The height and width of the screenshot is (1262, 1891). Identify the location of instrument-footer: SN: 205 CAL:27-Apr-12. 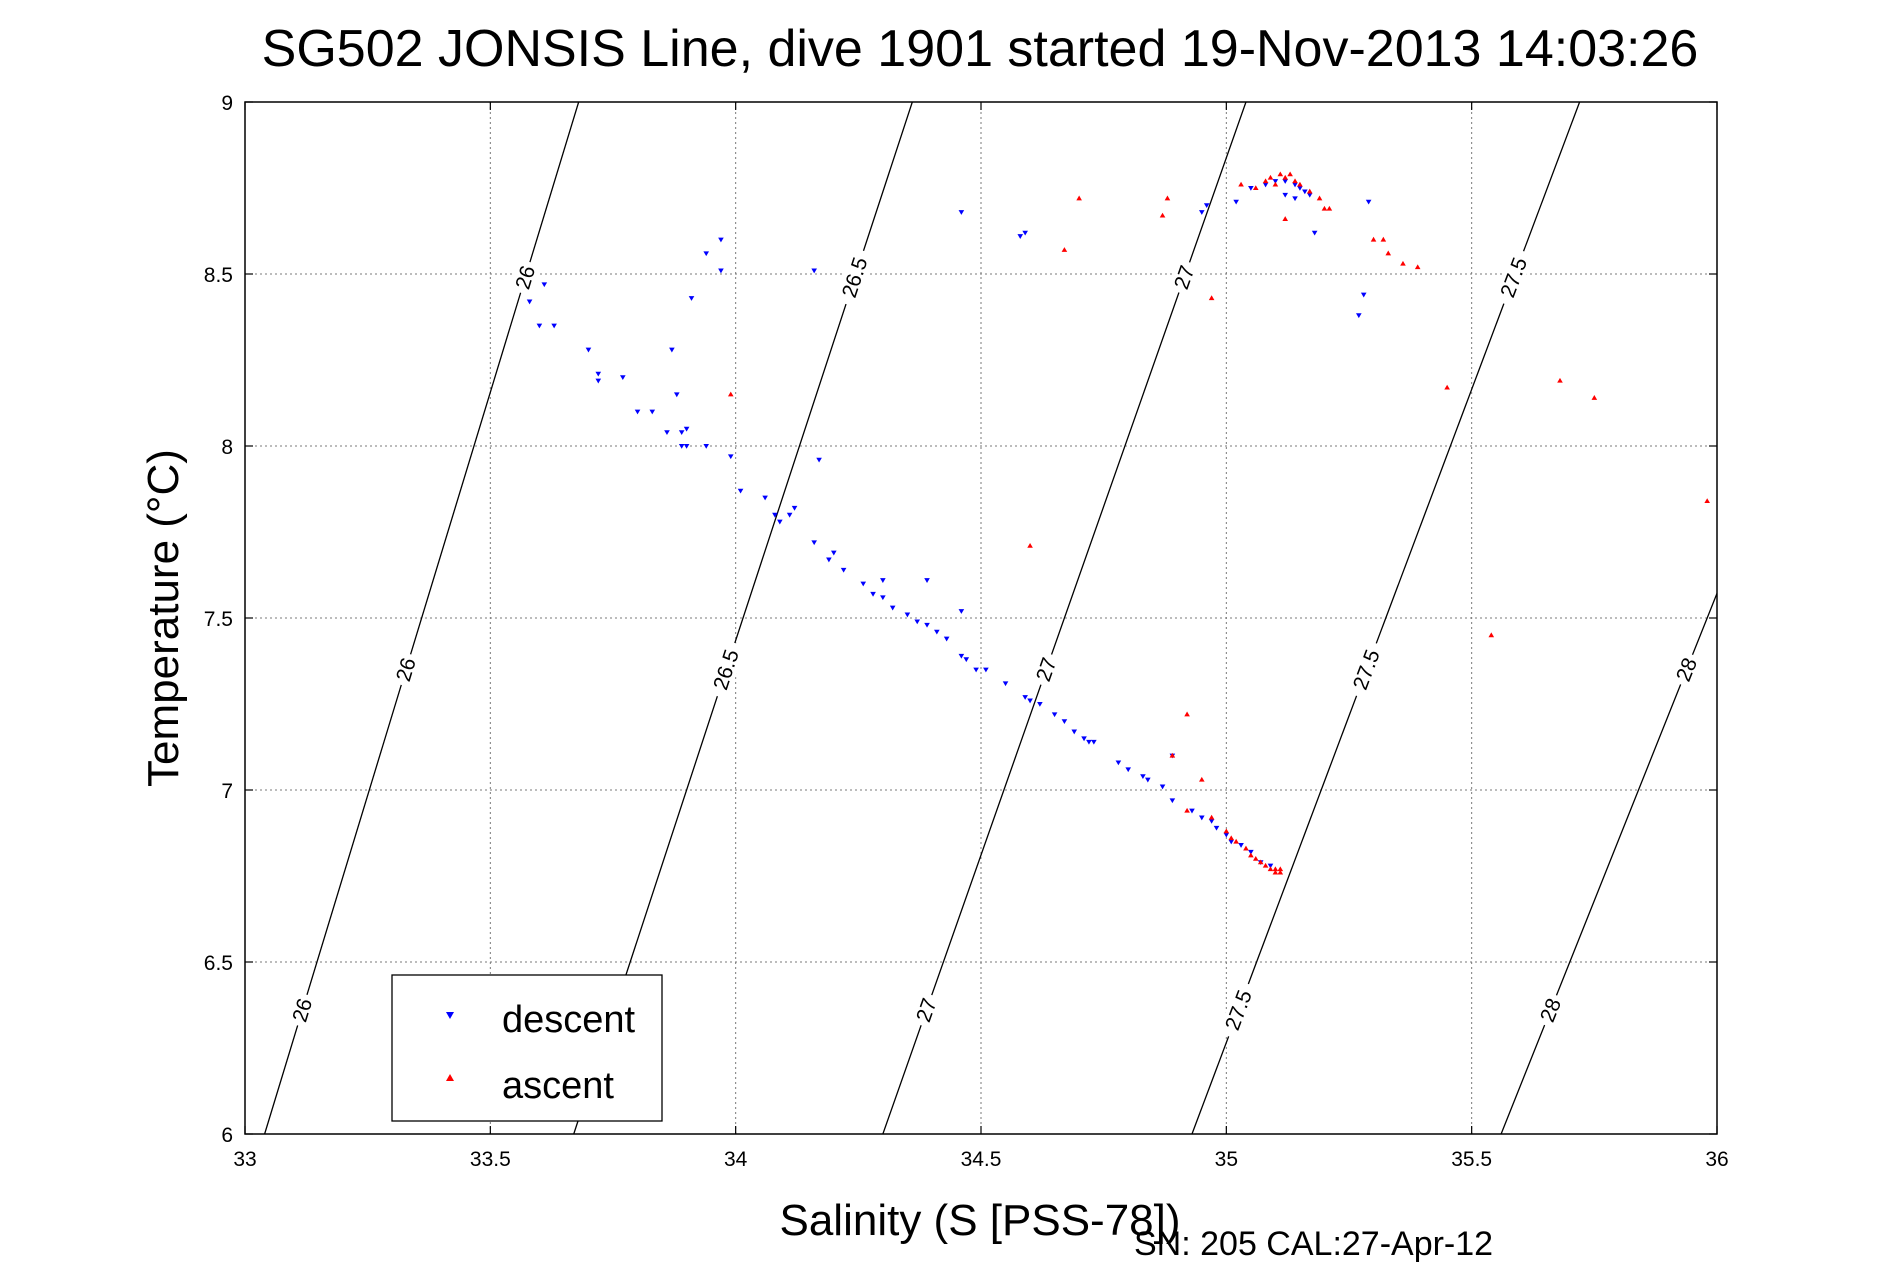
(1313, 1243).